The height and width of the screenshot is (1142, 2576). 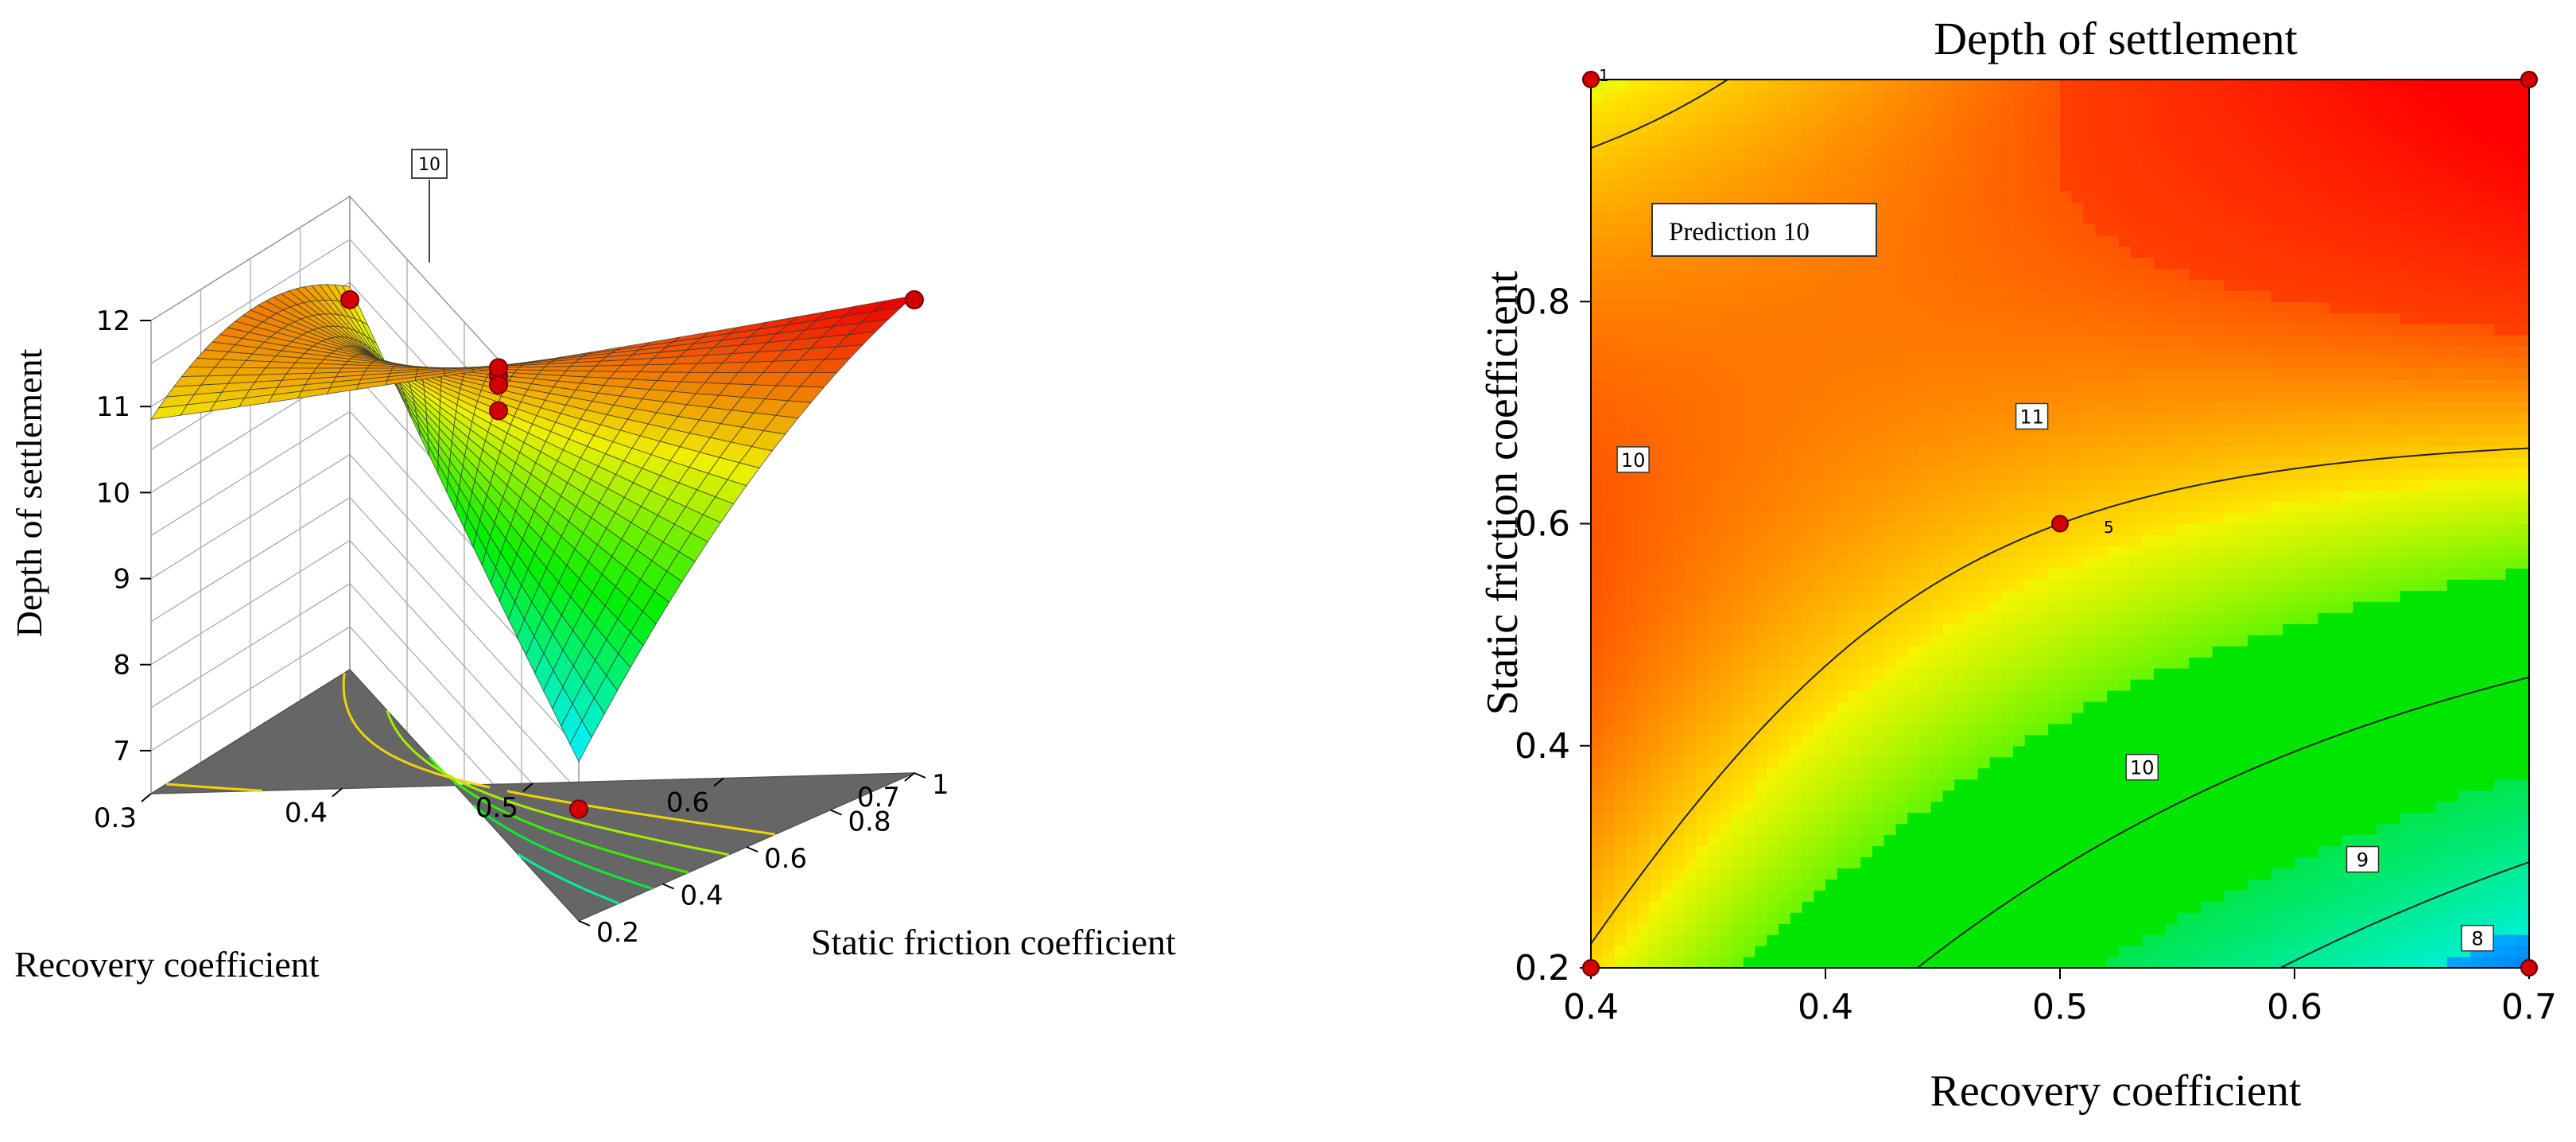 I want to click on design-point, so click(x=350, y=300).